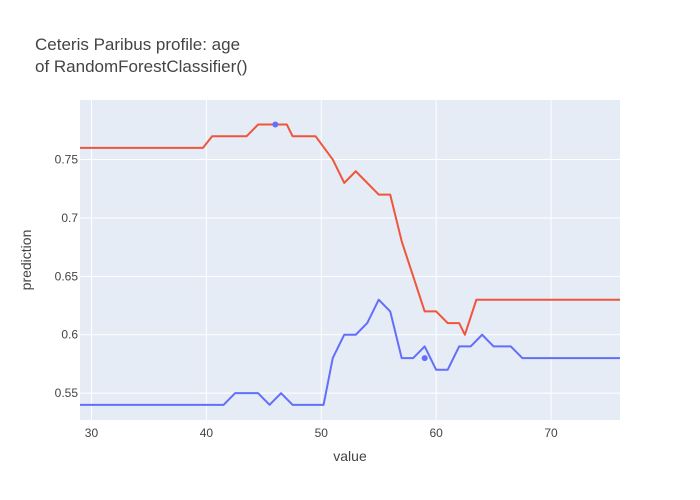 This screenshot has width=700, height=500. I want to click on y-axis-title: prediction, so click(26, 260).